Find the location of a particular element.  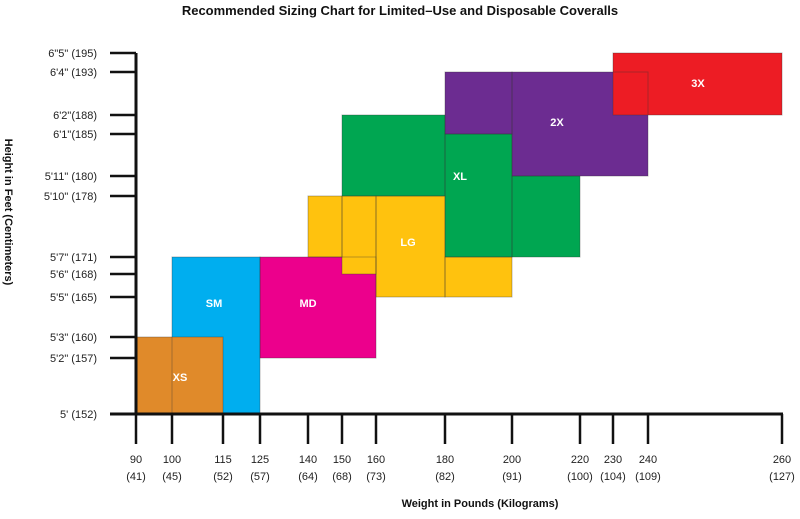

y-tick-label: 6'2"(188) is located at coordinates (75, 116).